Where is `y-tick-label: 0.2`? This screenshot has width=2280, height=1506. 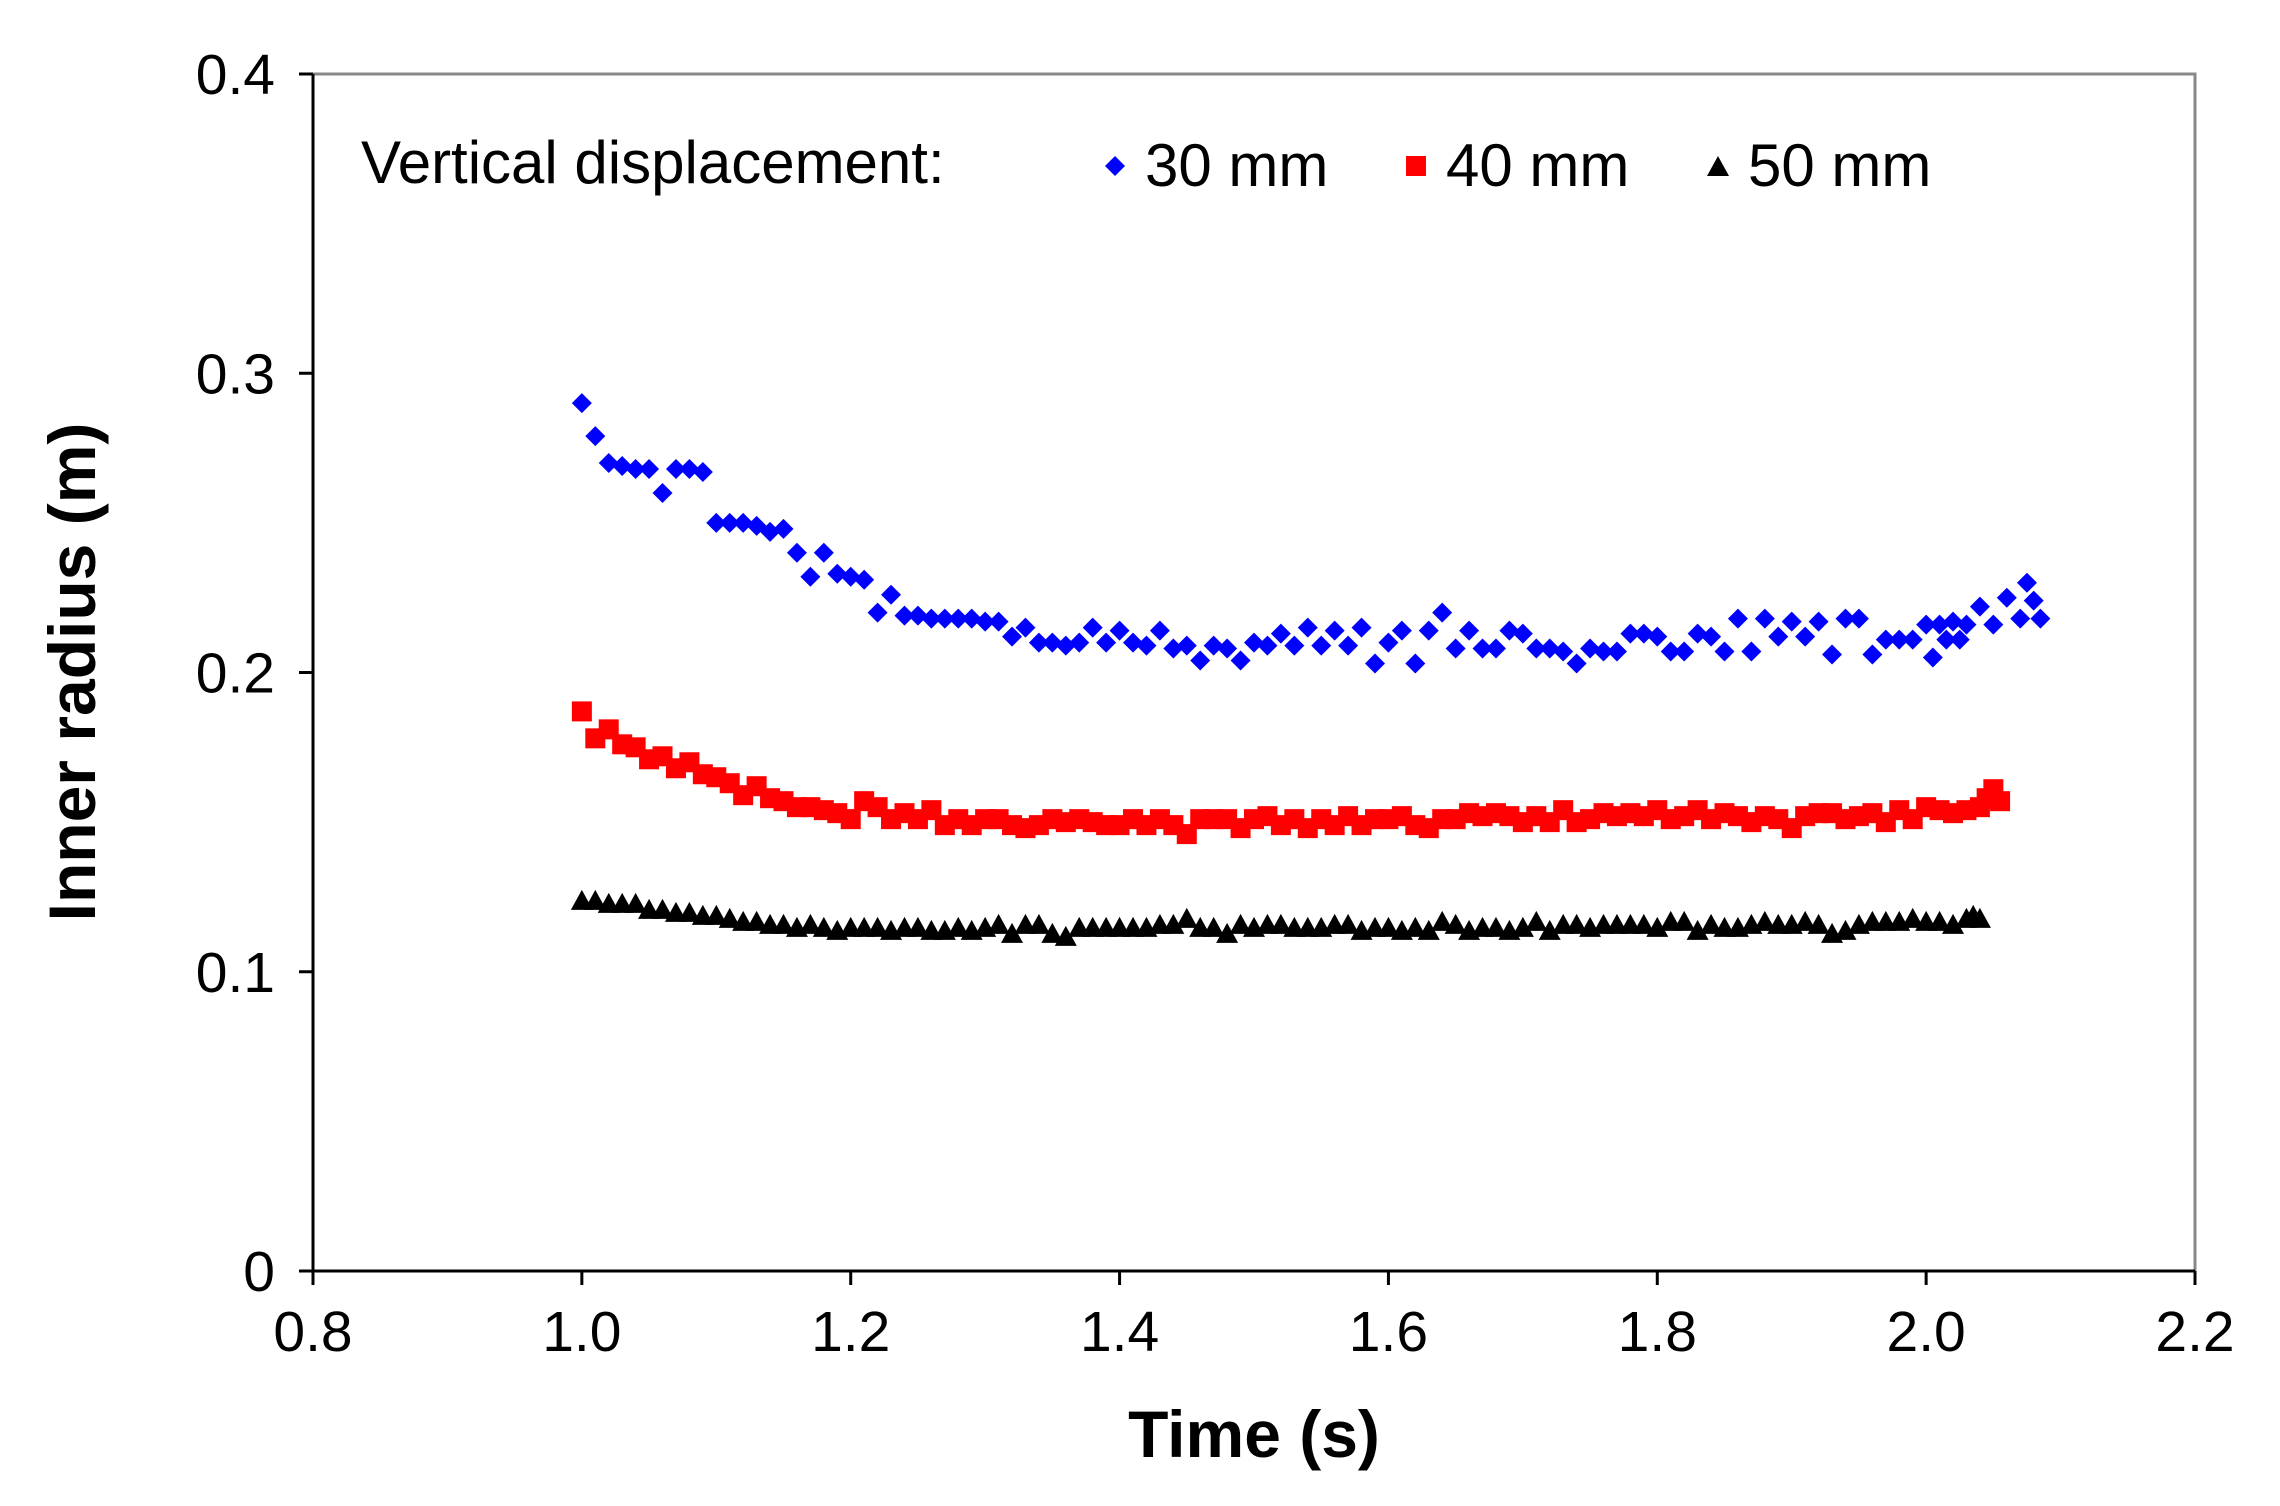 y-tick-label: 0.2 is located at coordinates (235, 674).